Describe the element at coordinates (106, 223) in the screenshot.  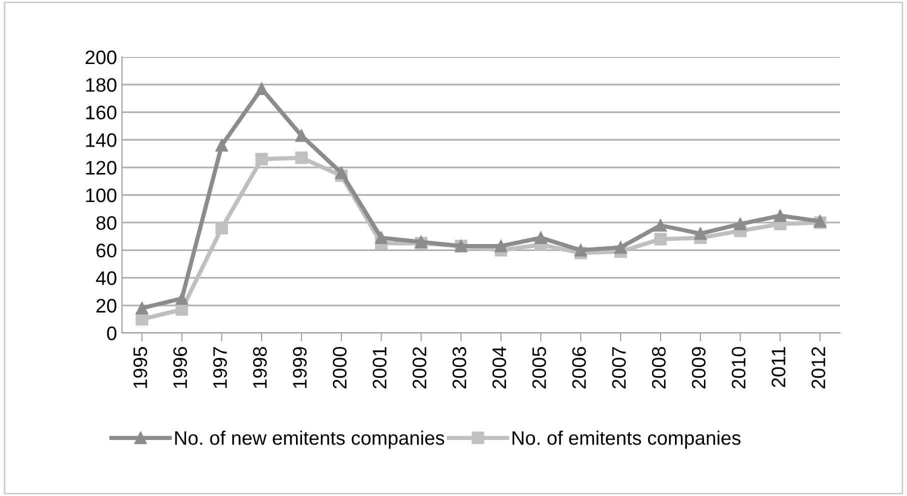
I see `y-tick-label: 80` at that location.